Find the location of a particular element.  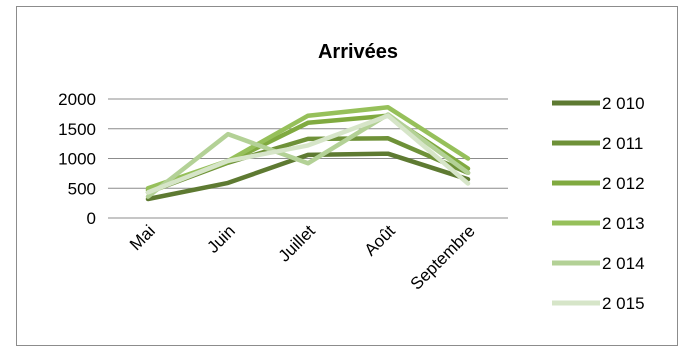

y-axis-ticks: 0 500 1000 1500 2000 is located at coordinates (77, 159).